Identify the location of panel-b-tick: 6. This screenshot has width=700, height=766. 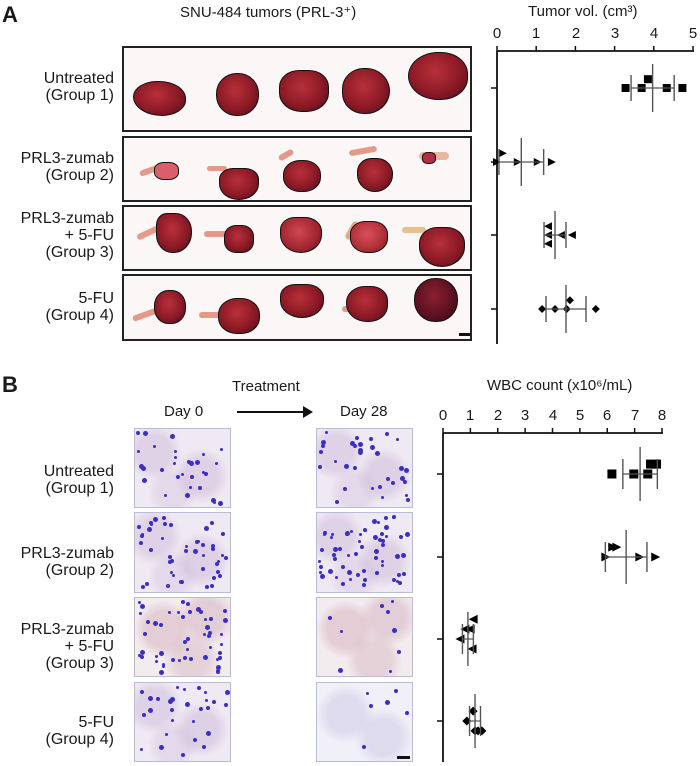
(607, 415).